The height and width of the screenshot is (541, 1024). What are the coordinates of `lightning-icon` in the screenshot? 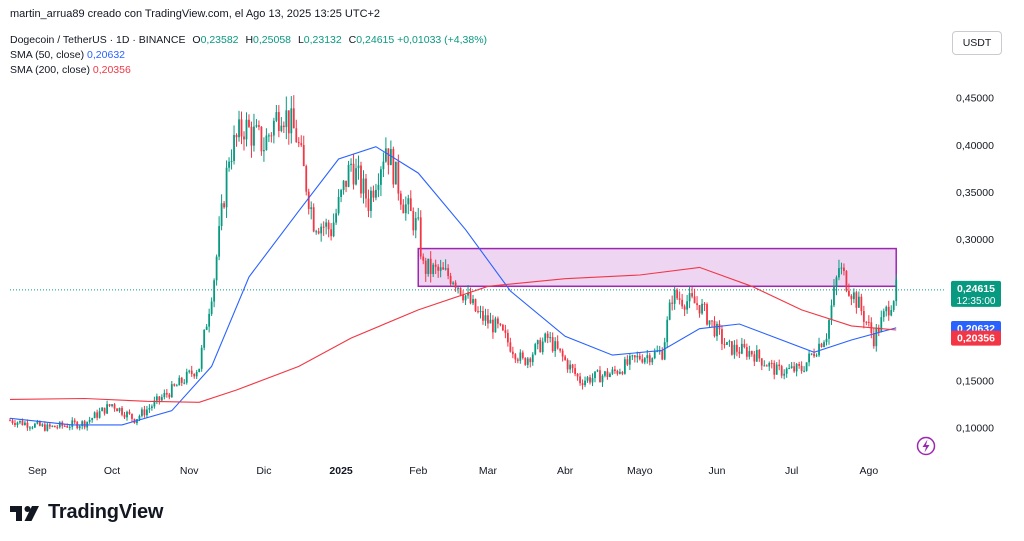 It's located at (926, 446).